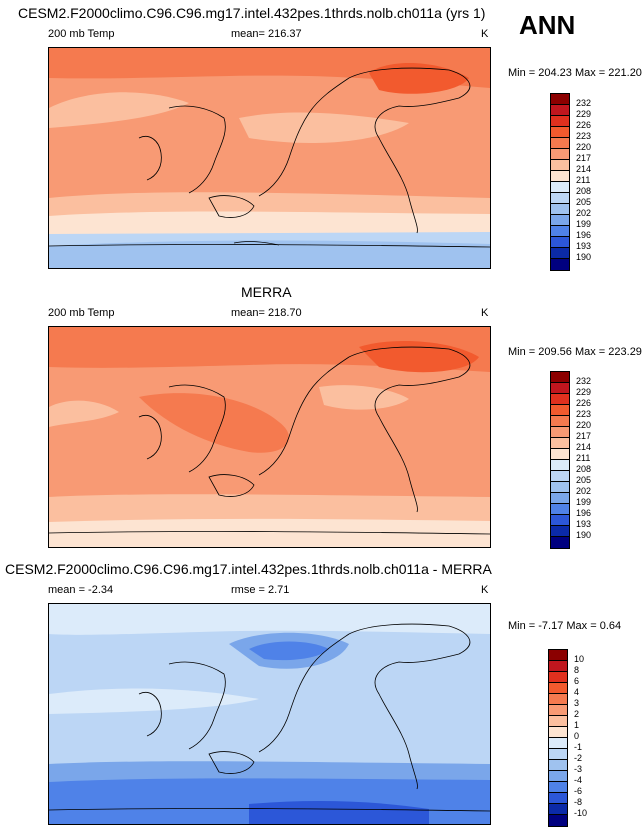 The image size is (644, 832). I want to click on colorbar-tick-label: 3, so click(577, 703).